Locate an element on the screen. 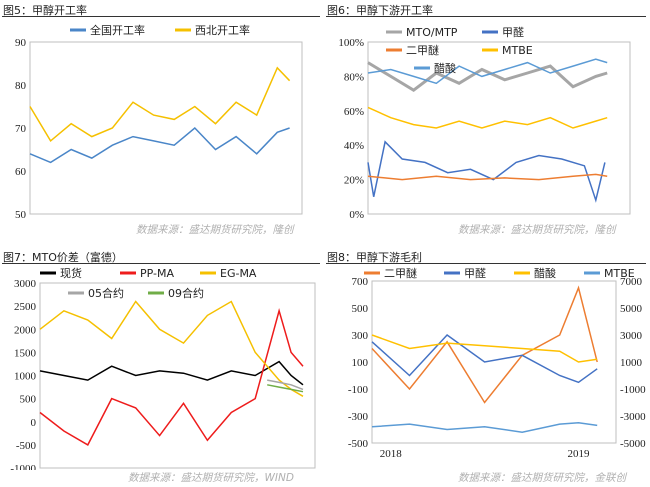 The height and width of the screenshot is (487, 650). y-tick-label: 80 is located at coordinates (21, 86).